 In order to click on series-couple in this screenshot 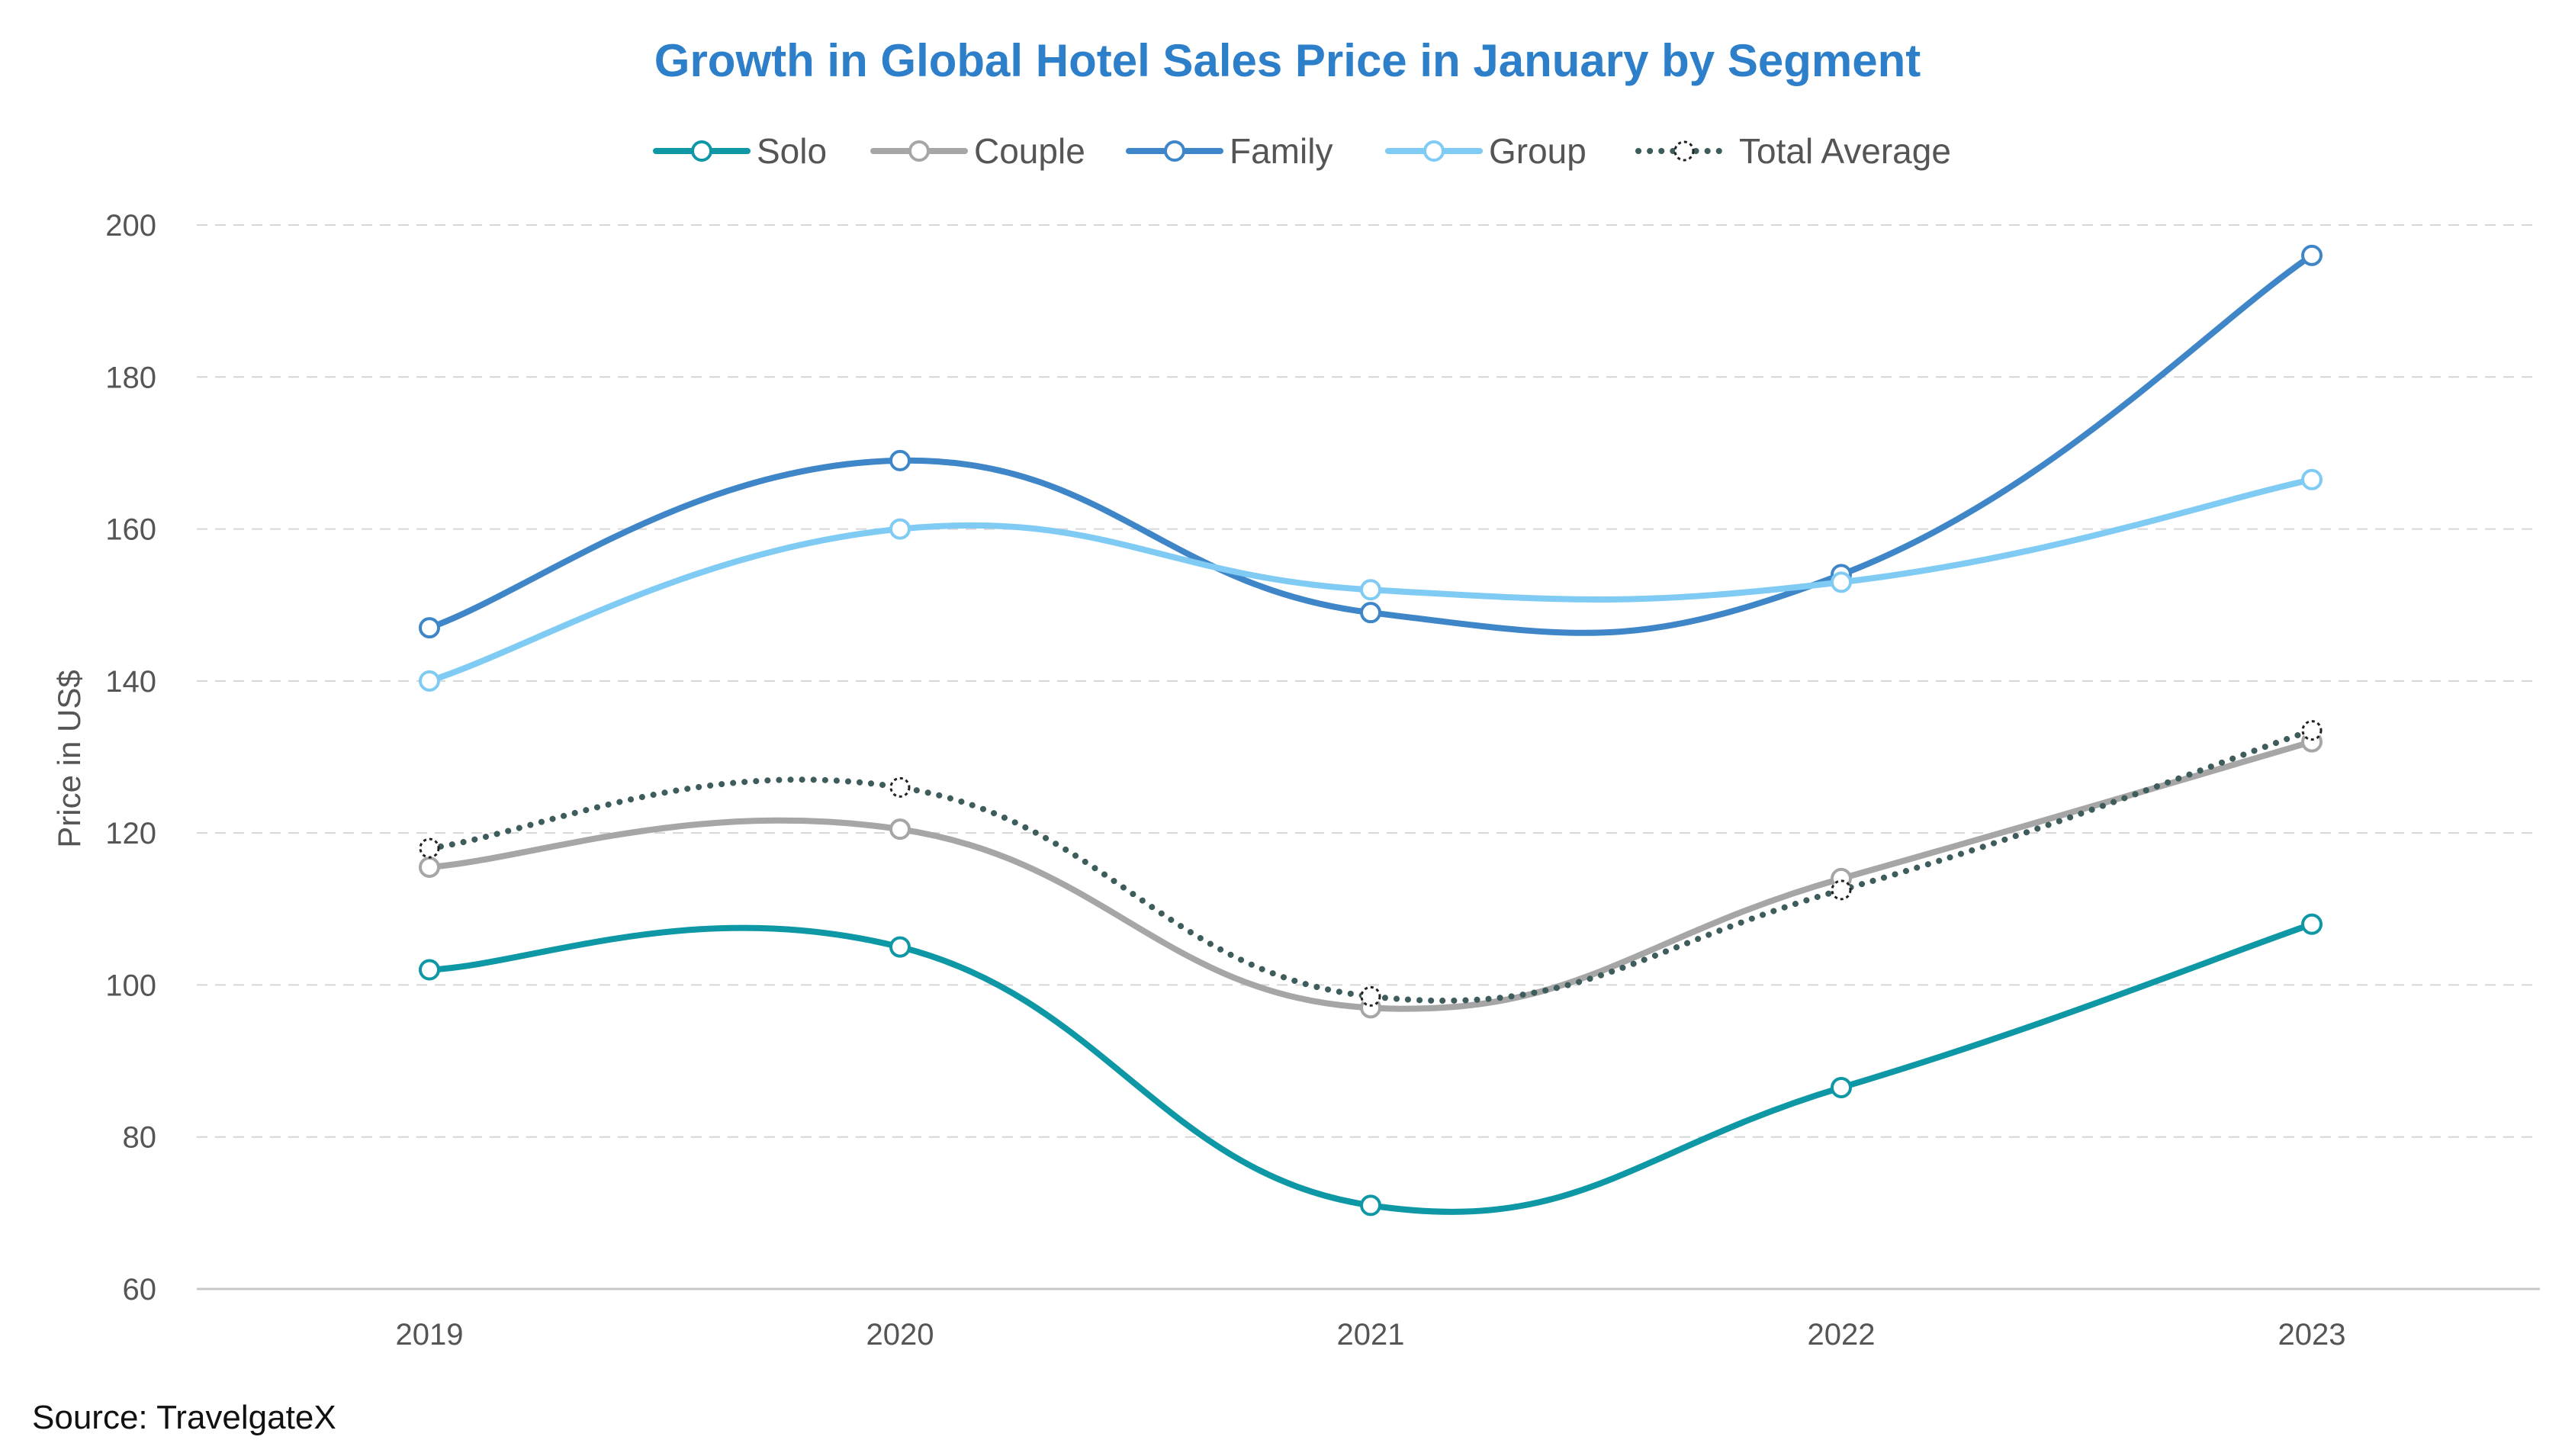, I will do `click(1371, 875)`.